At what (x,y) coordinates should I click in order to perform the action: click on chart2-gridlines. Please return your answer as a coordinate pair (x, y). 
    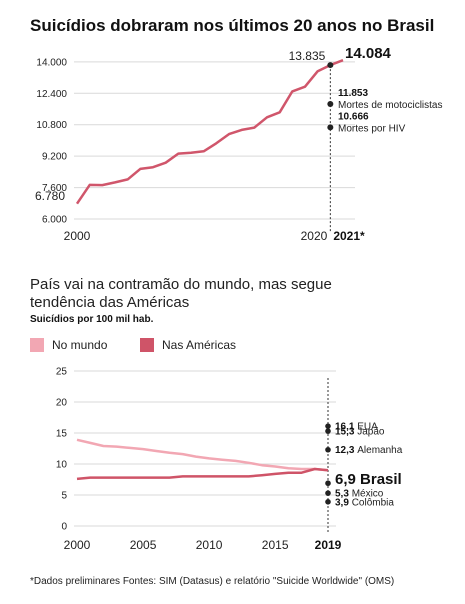
    Looking at the image, I should click on (205, 448).